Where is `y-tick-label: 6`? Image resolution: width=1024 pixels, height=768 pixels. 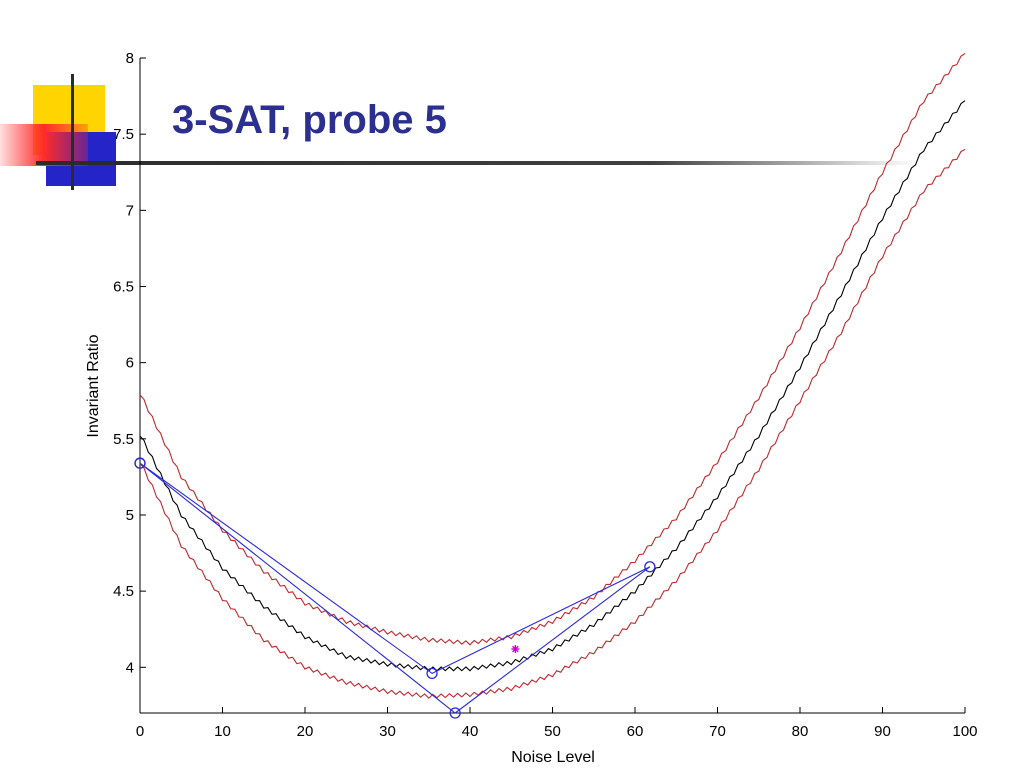 y-tick-label: 6 is located at coordinates (130, 363).